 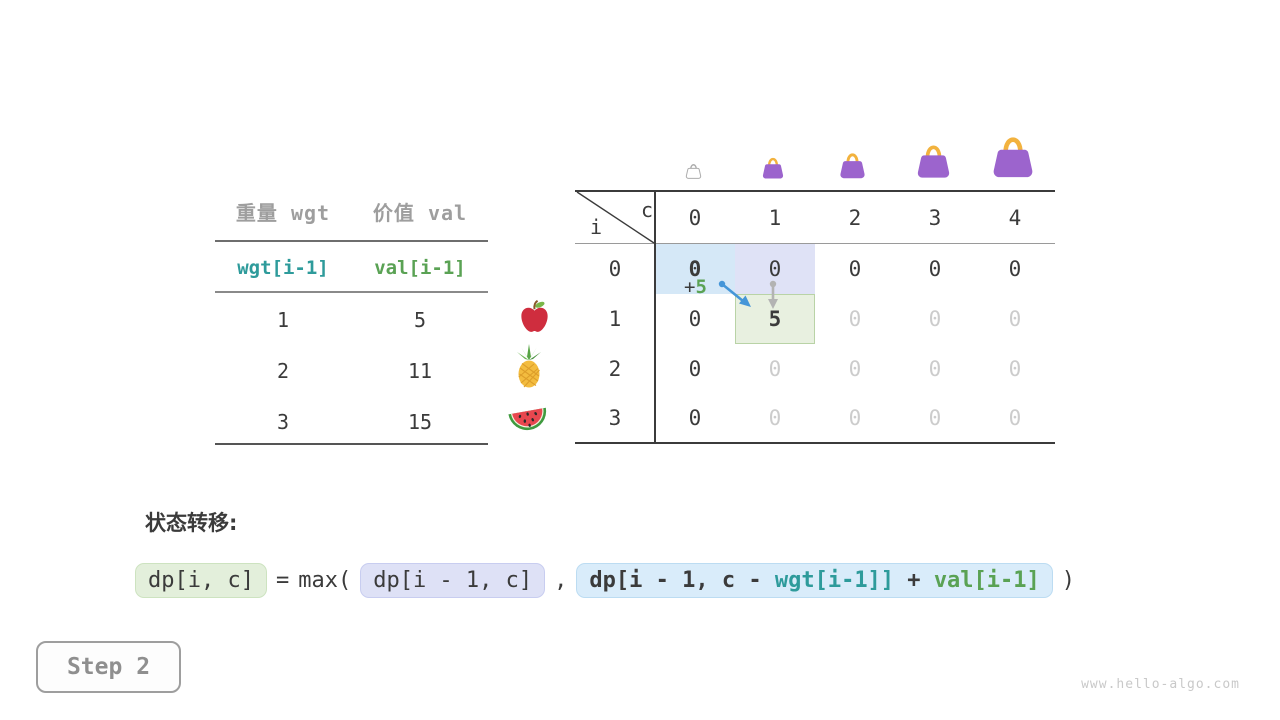 I want to click on plus-sign: +, so click(x=690, y=287).